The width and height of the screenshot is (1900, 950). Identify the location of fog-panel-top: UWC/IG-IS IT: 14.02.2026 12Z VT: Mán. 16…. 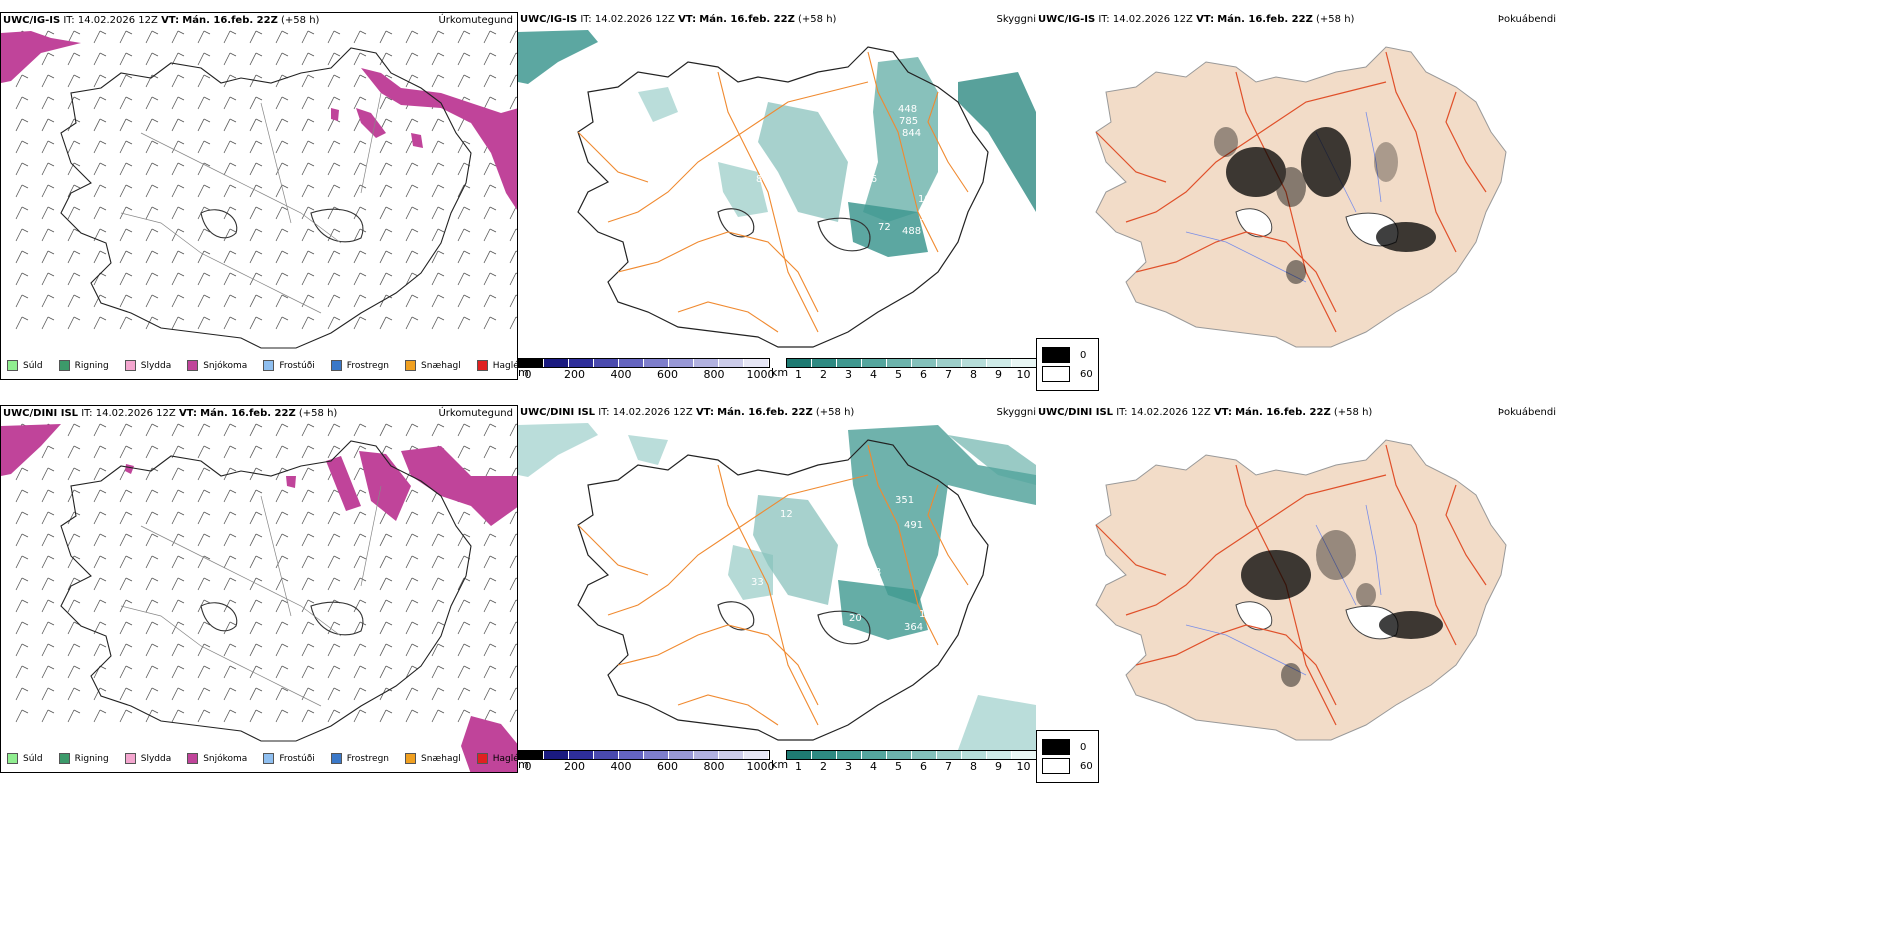
(1298, 196).